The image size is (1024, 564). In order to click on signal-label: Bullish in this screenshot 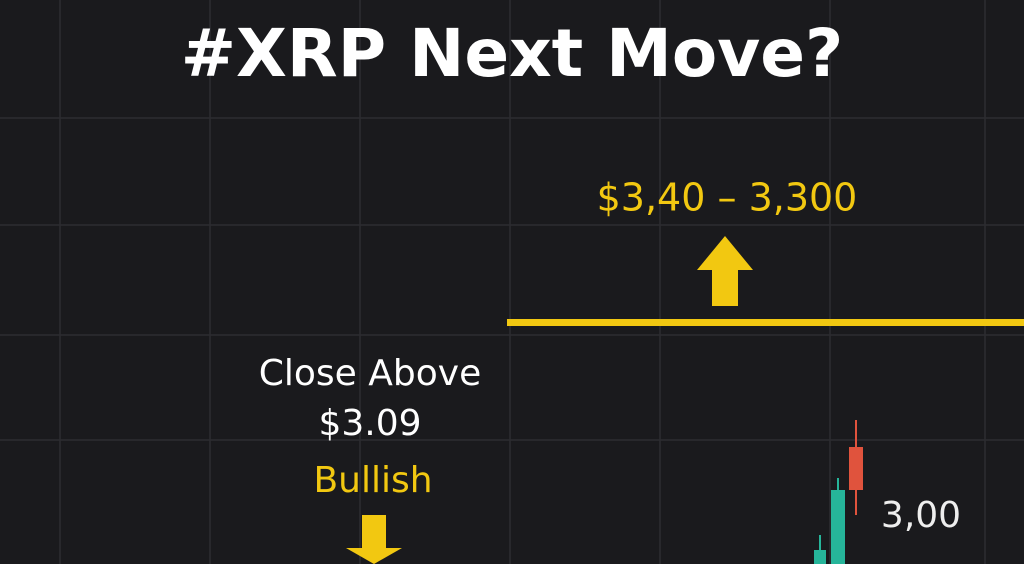, I will do `click(372, 480)`.